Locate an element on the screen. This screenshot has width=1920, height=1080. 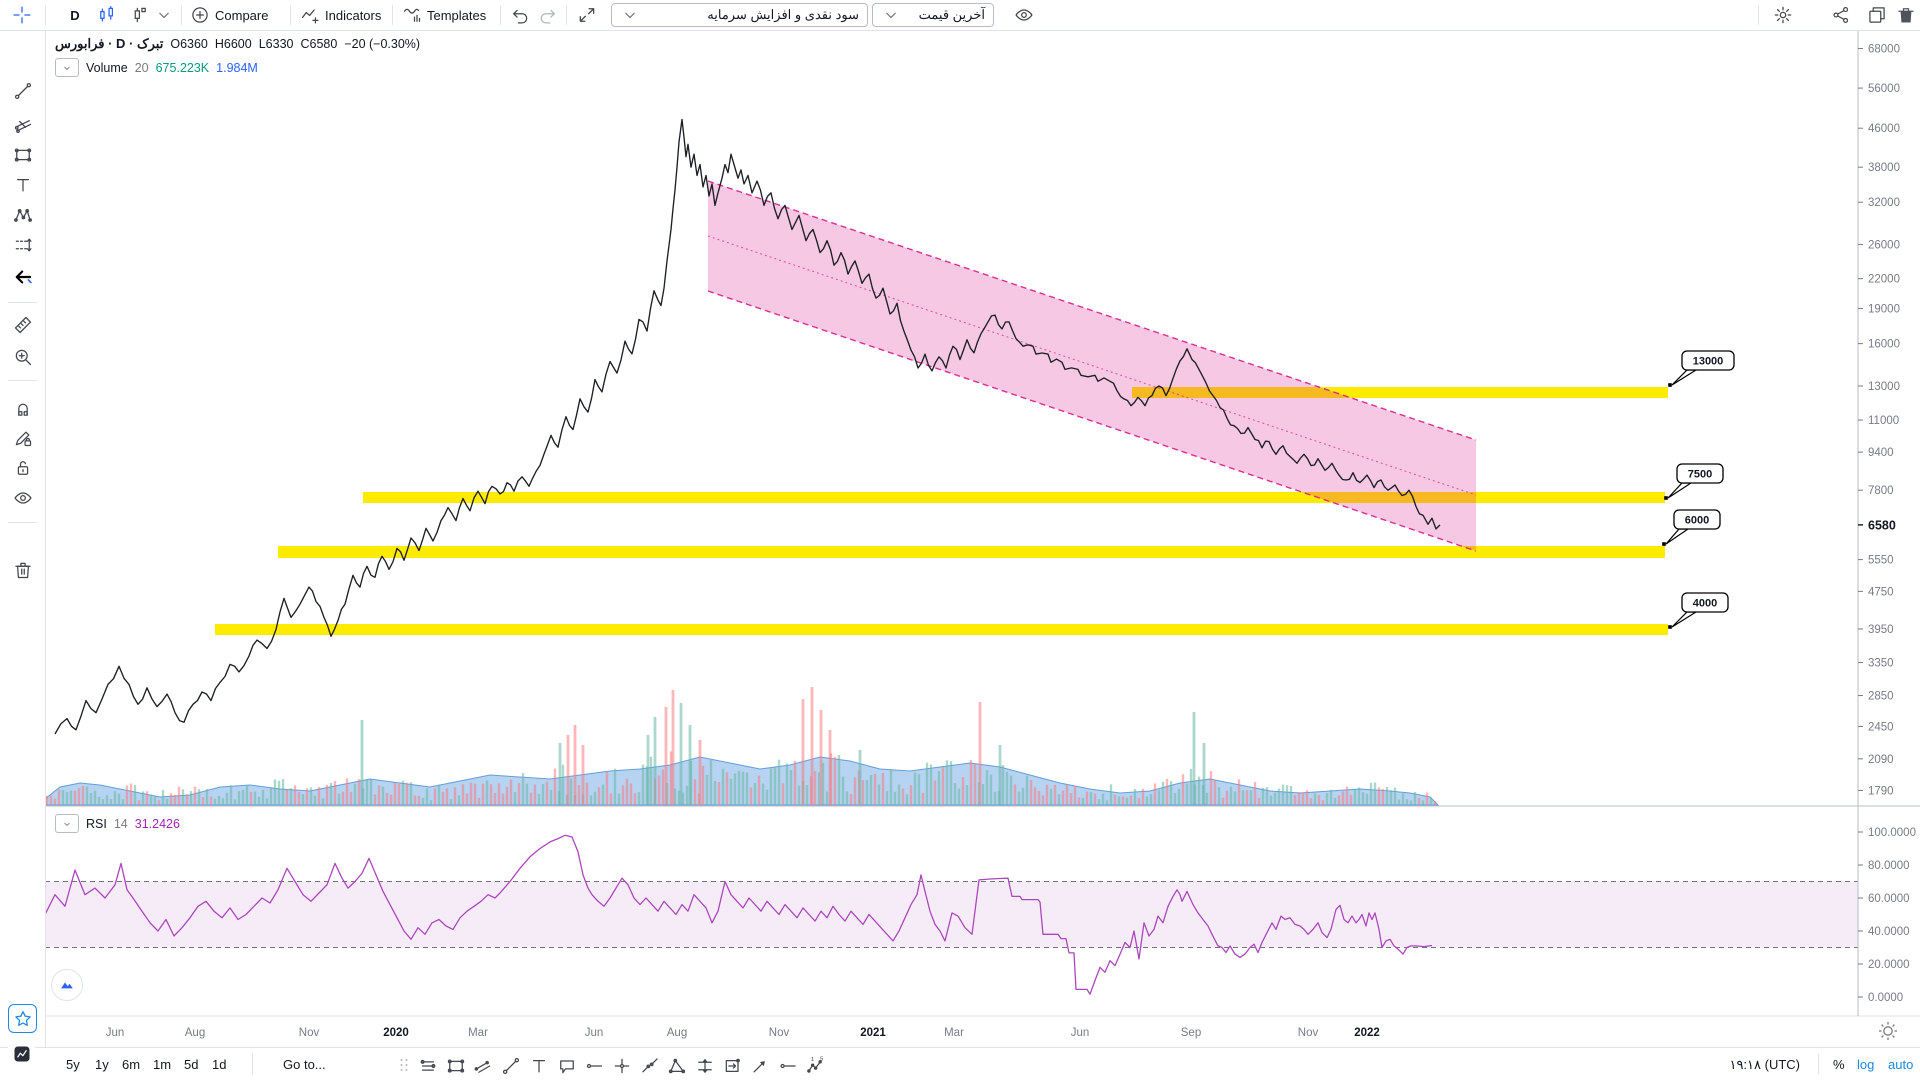
ohlc-open: O6360 is located at coordinates (189, 44).